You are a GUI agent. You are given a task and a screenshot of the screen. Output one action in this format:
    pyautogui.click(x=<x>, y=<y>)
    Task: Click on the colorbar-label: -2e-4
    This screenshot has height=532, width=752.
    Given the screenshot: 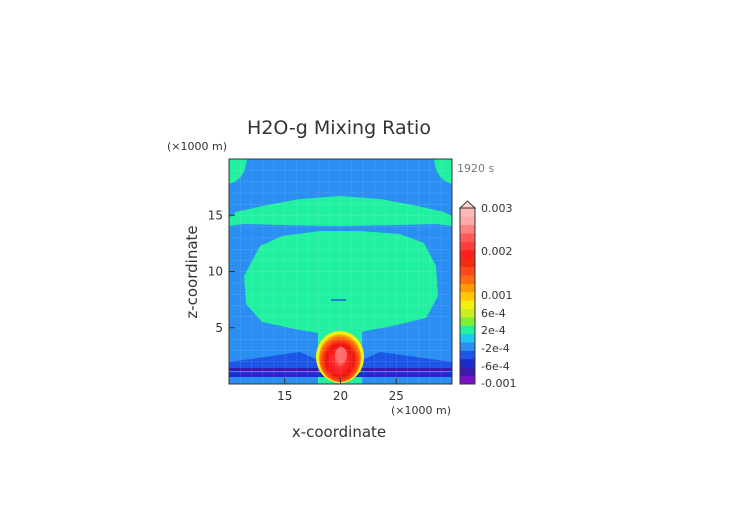 What is the action you would take?
    pyautogui.click(x=495, y=348)
    